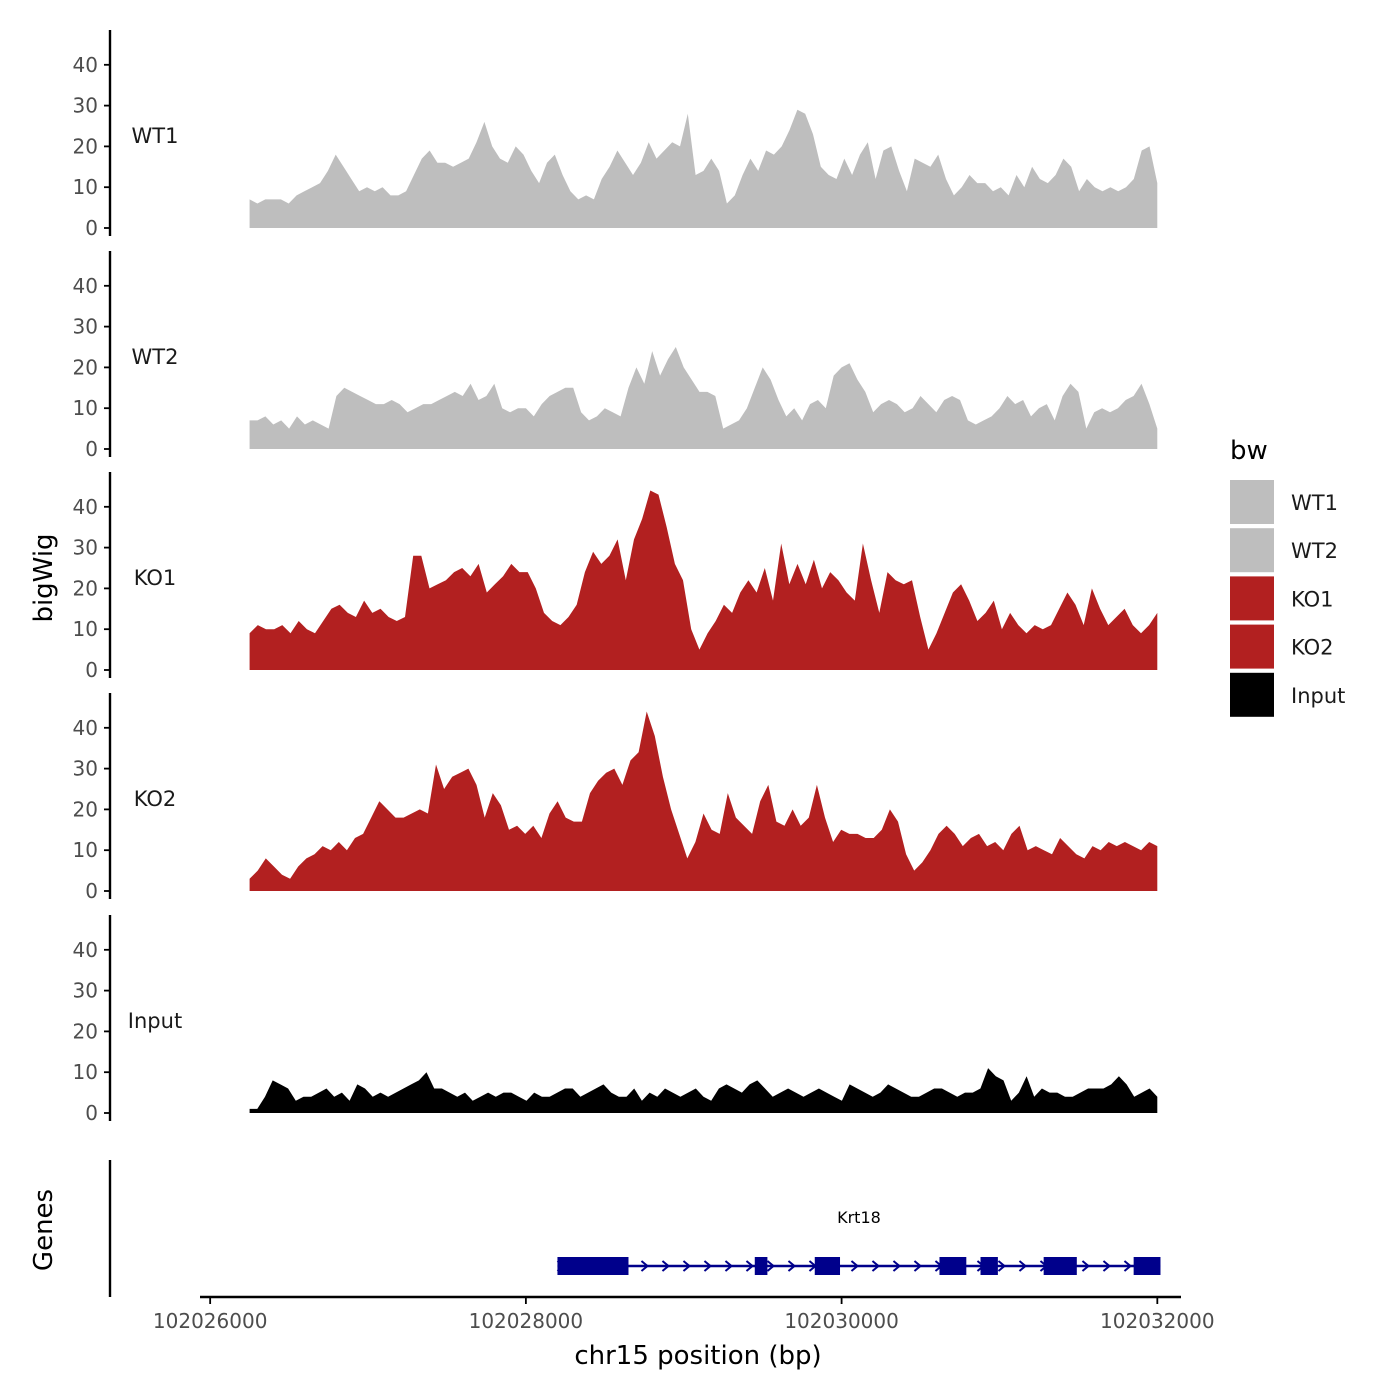 This screenshot has width=1400, height=1400. I want to click on genes-axis-title: Genes, so click(44, 1230).